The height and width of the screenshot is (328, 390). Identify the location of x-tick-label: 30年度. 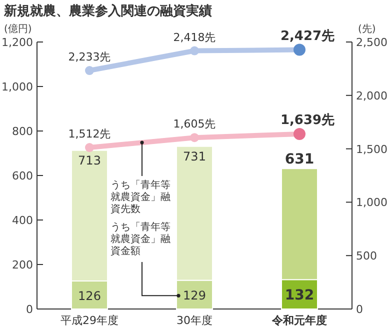
(194, 320).